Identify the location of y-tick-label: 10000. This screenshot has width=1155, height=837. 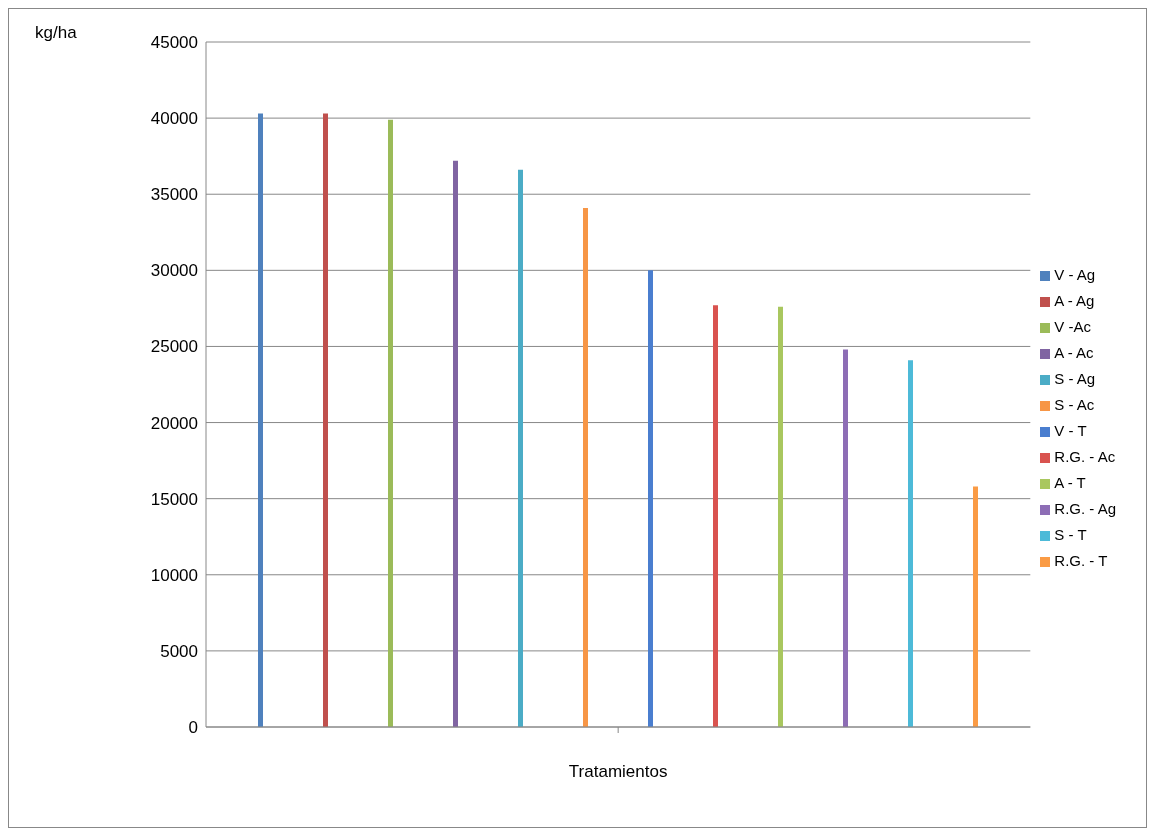
(174, 575).